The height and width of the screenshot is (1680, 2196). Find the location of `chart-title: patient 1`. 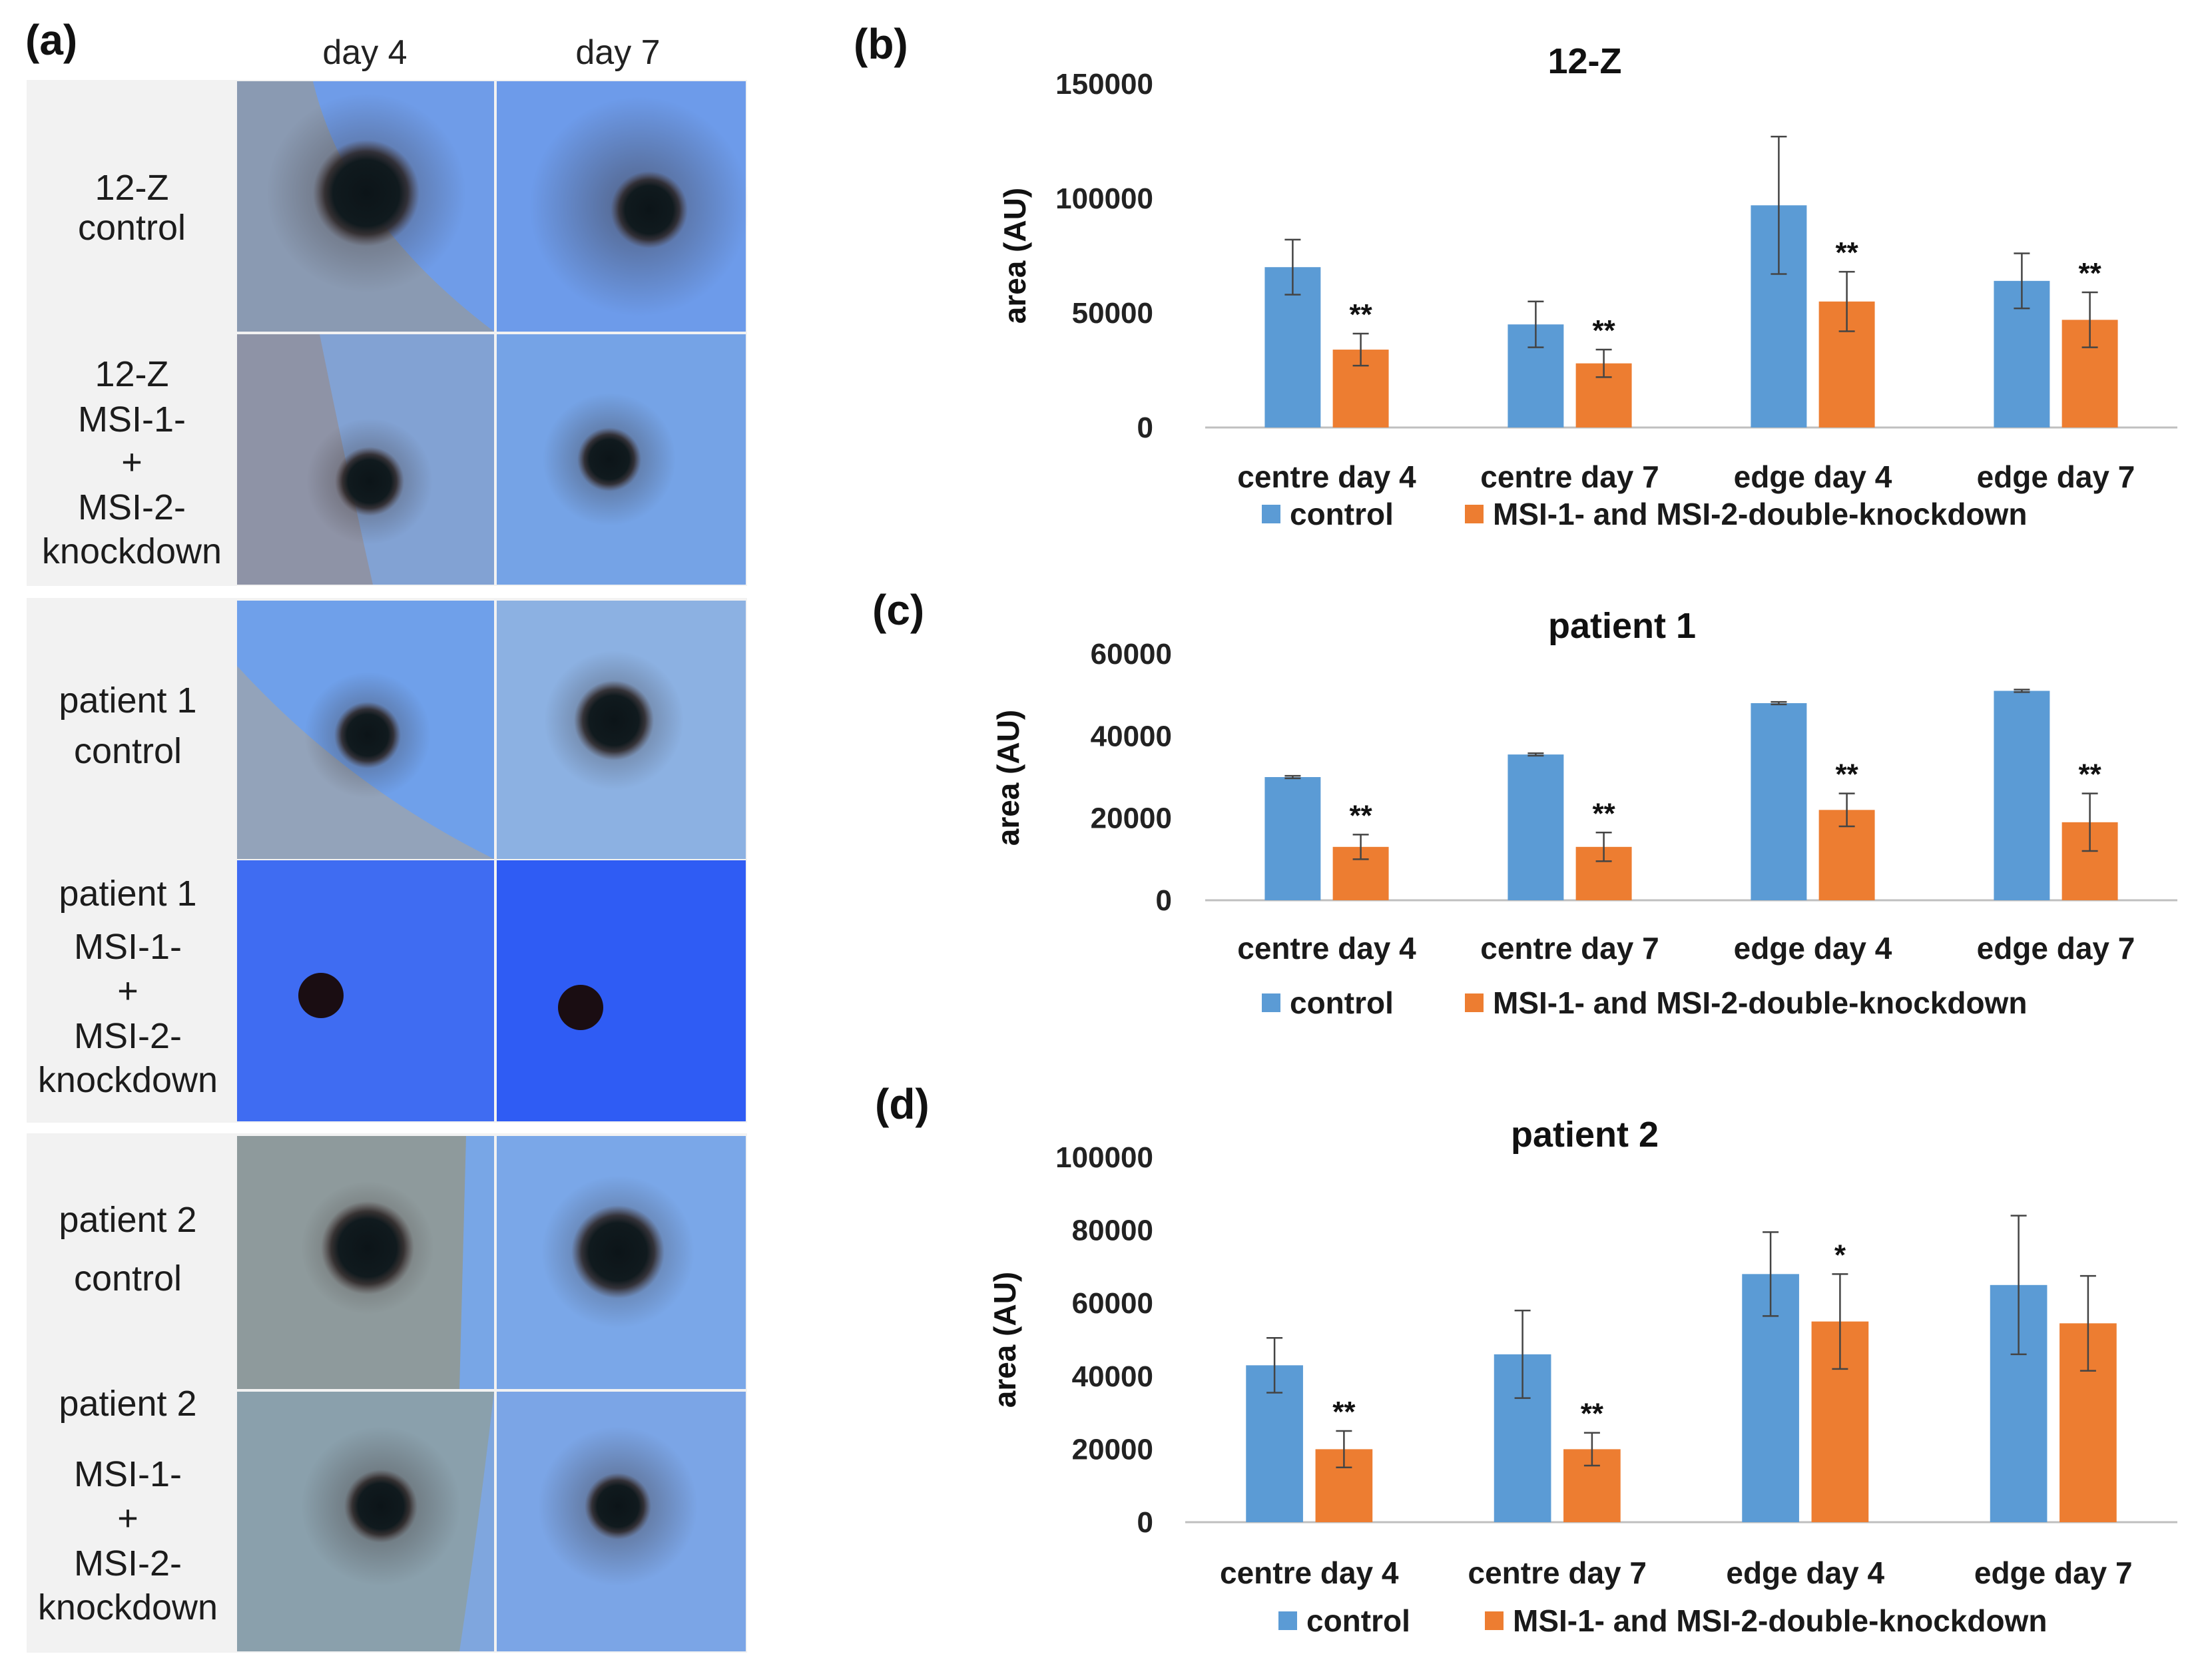

chart-title: patient 1 is located at coordinates (1622, 626).